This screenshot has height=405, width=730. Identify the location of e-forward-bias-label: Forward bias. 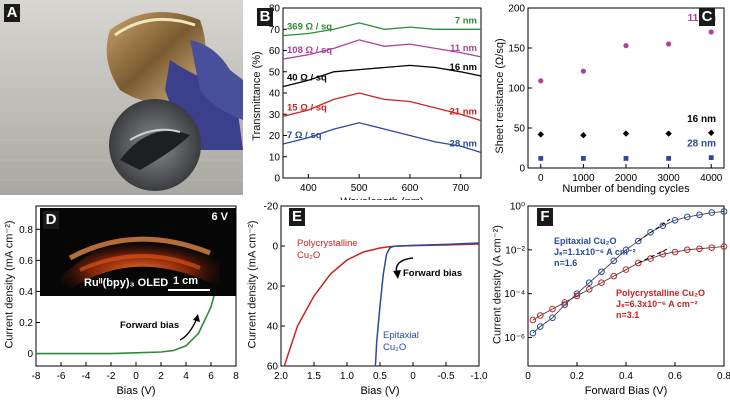
(432, 273).